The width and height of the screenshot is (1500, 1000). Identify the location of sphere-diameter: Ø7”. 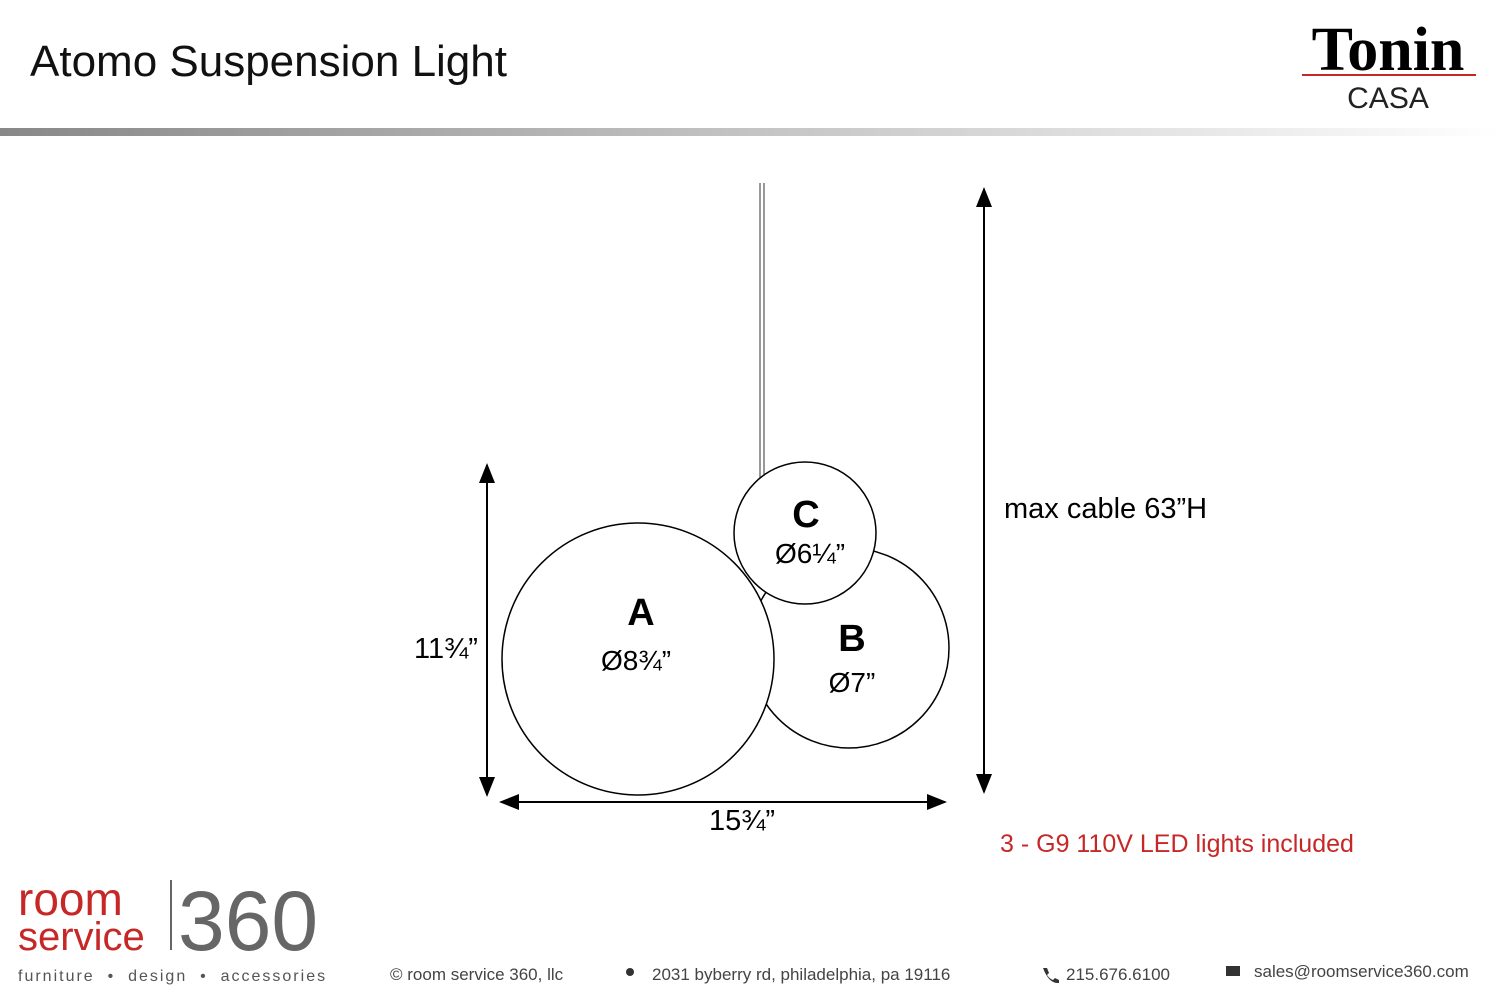
(852, 682).